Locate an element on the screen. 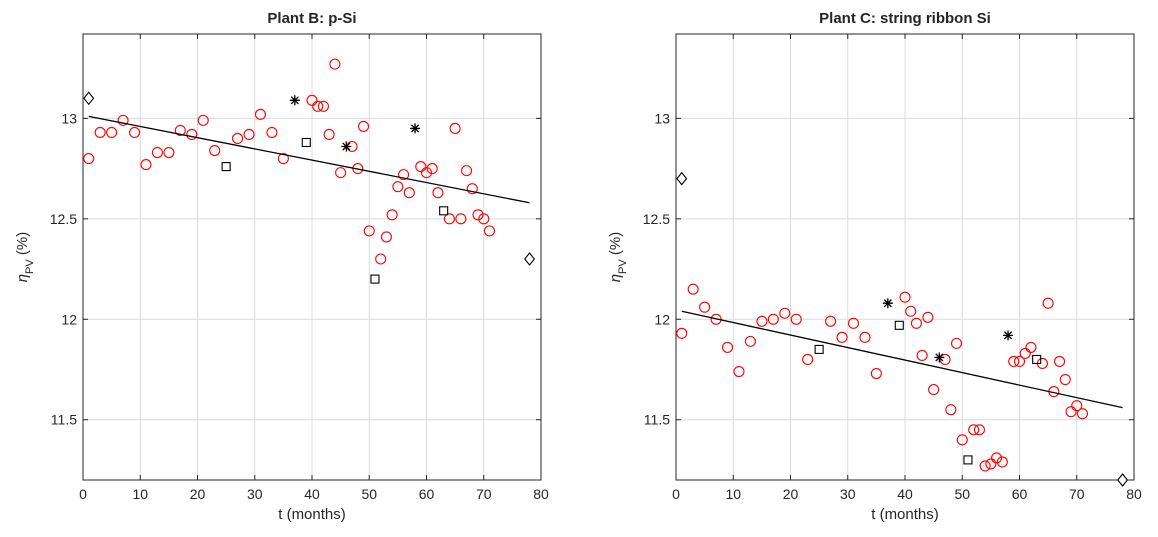 This screenshot has width=1158, height=537. chart1-y-axis-label: ηPV (%) is located at coordinates (25, 257).